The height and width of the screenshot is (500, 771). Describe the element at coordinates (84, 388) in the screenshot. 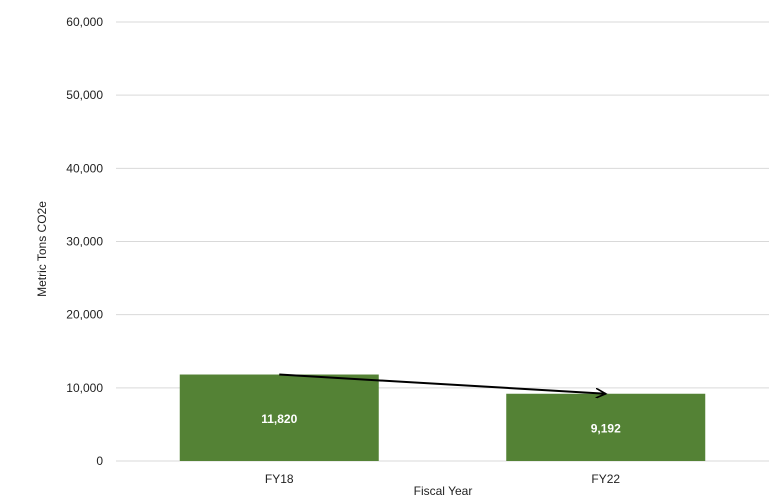

I see `y-tick-label: 10,000` at that location.